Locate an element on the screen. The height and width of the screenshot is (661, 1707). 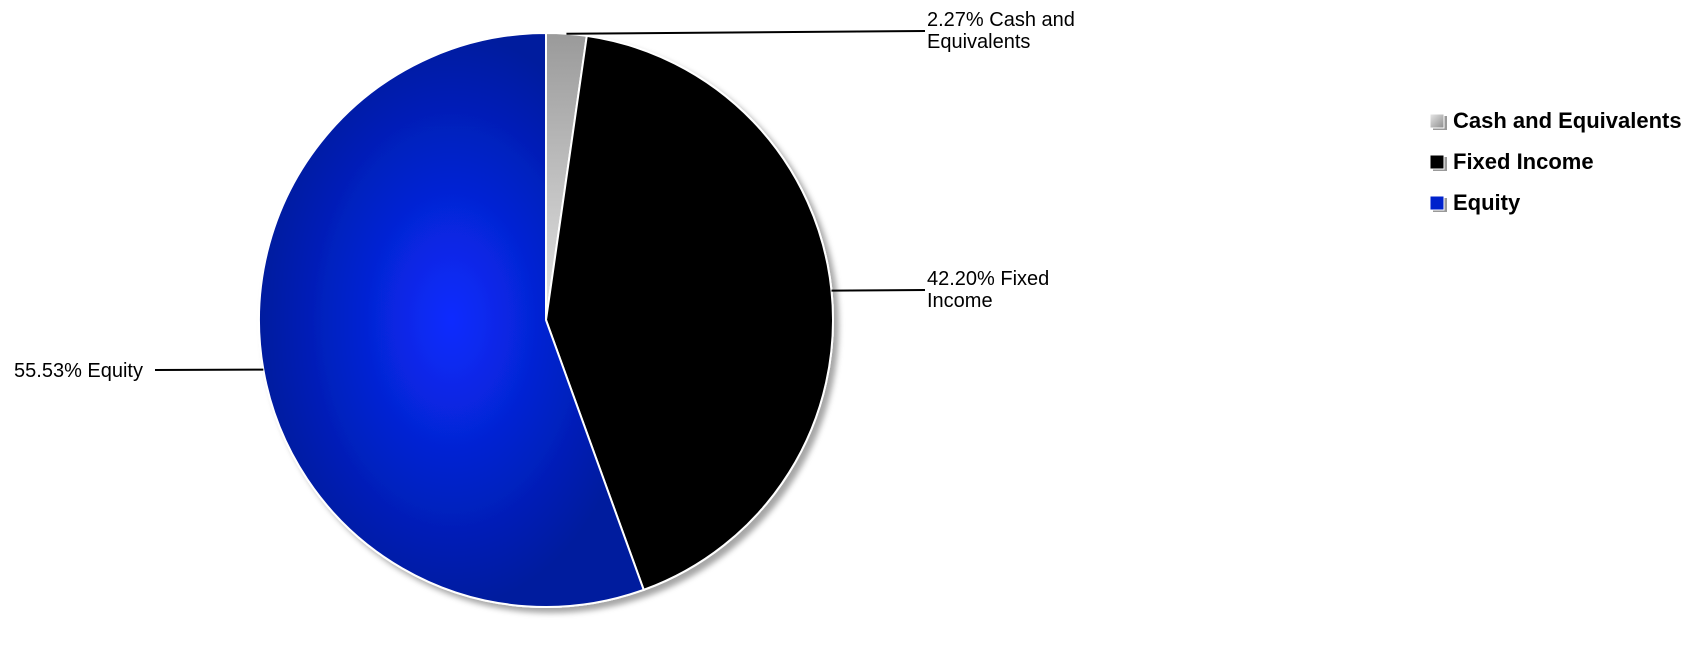
legend-item-equity: Equity is located at coordinates (1475, 202).